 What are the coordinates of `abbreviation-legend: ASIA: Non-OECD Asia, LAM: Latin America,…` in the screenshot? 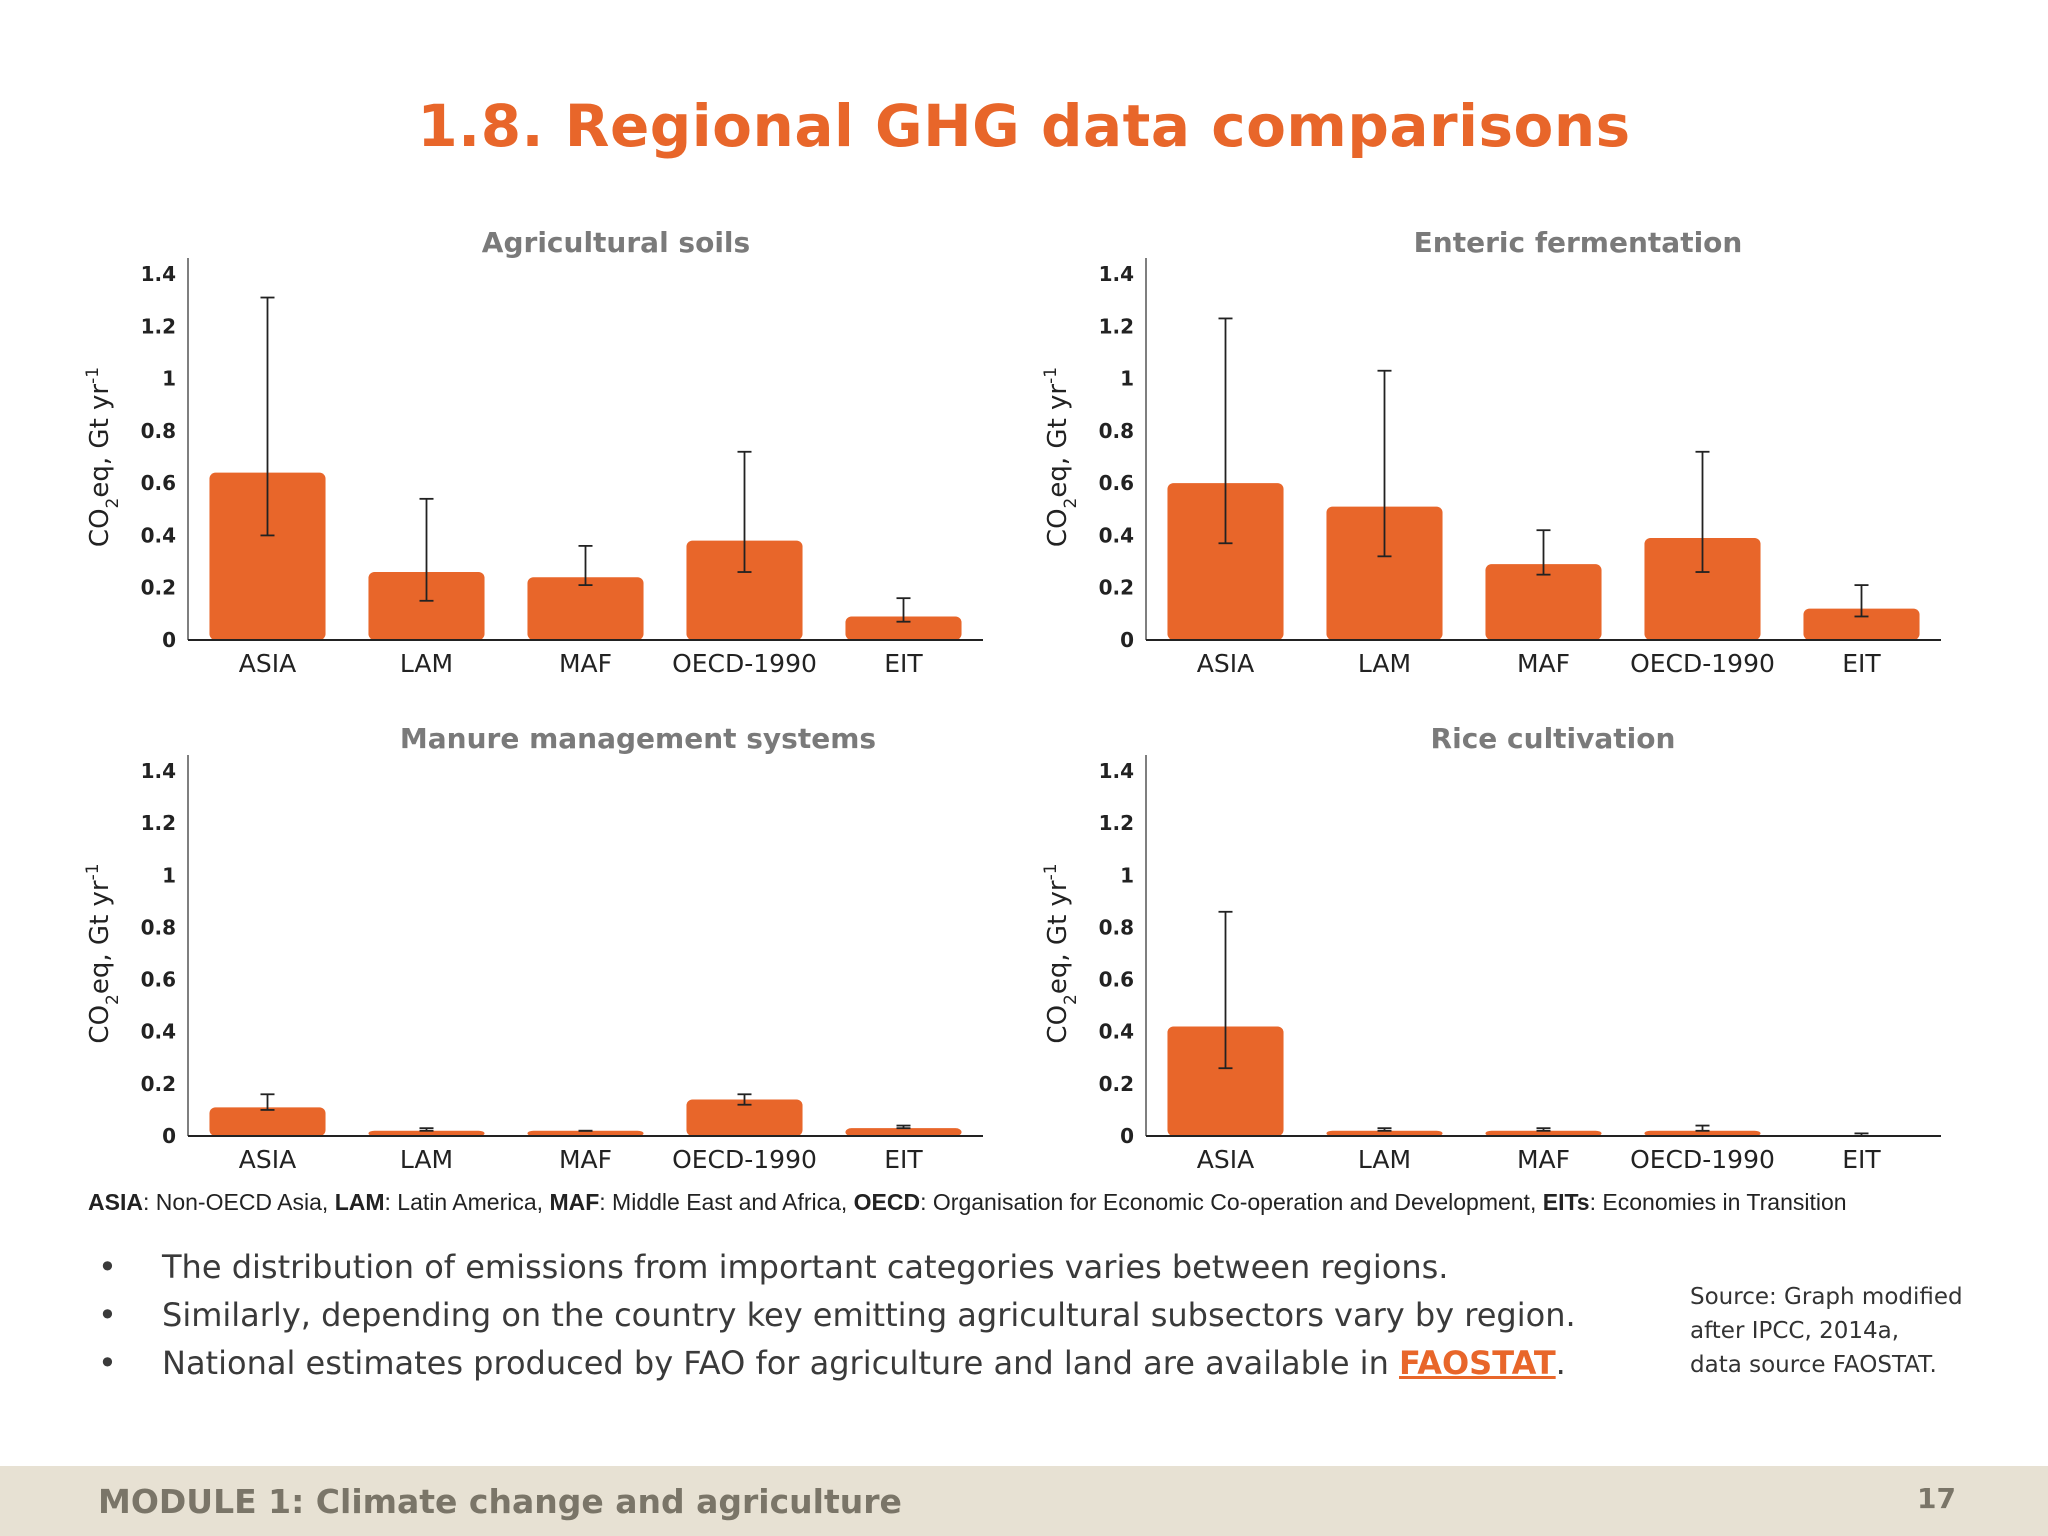 It's located at (1038, 1202).